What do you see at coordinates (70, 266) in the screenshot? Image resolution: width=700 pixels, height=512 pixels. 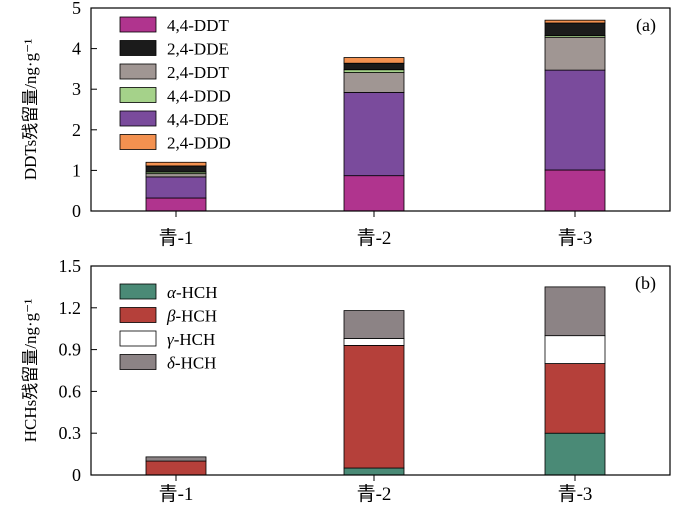 I see `y-tick-label: 1.5` at bounding box center [70, 266].